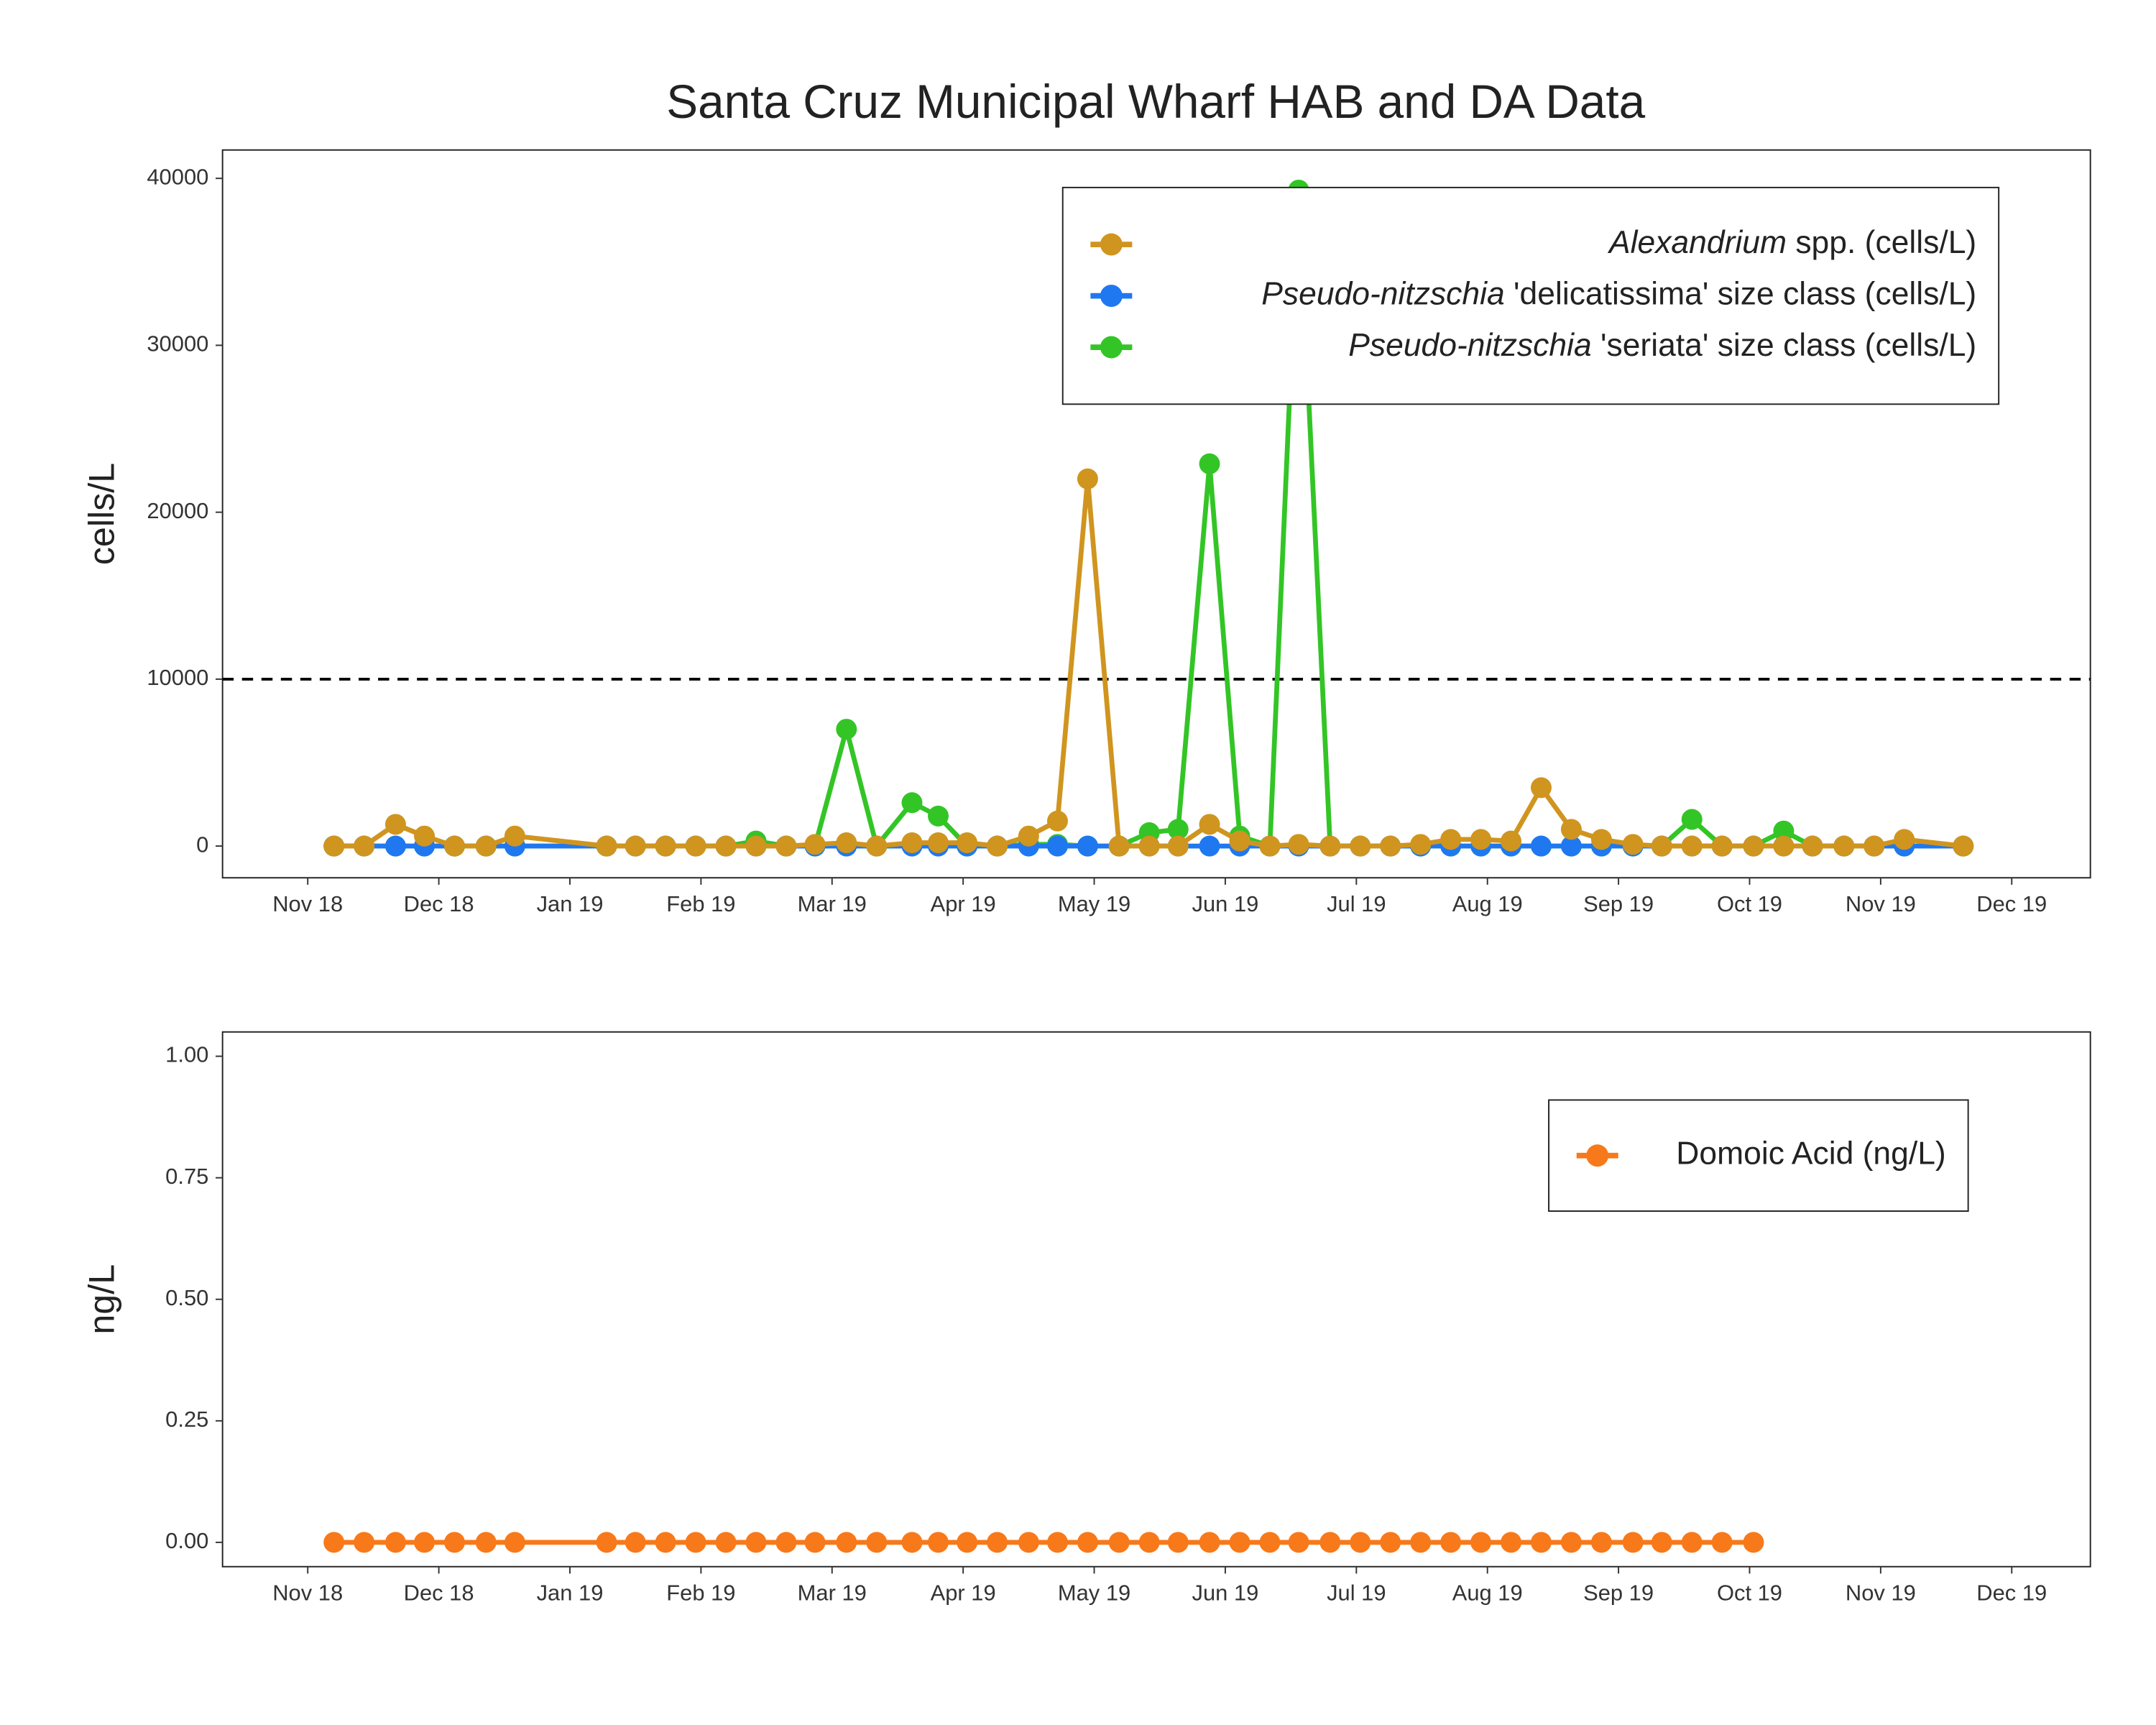  What do you see at coordinates (186, 1176) in the screenshot?
I see `y-tick-label: 0.75` at bounding box center [186, 1176].